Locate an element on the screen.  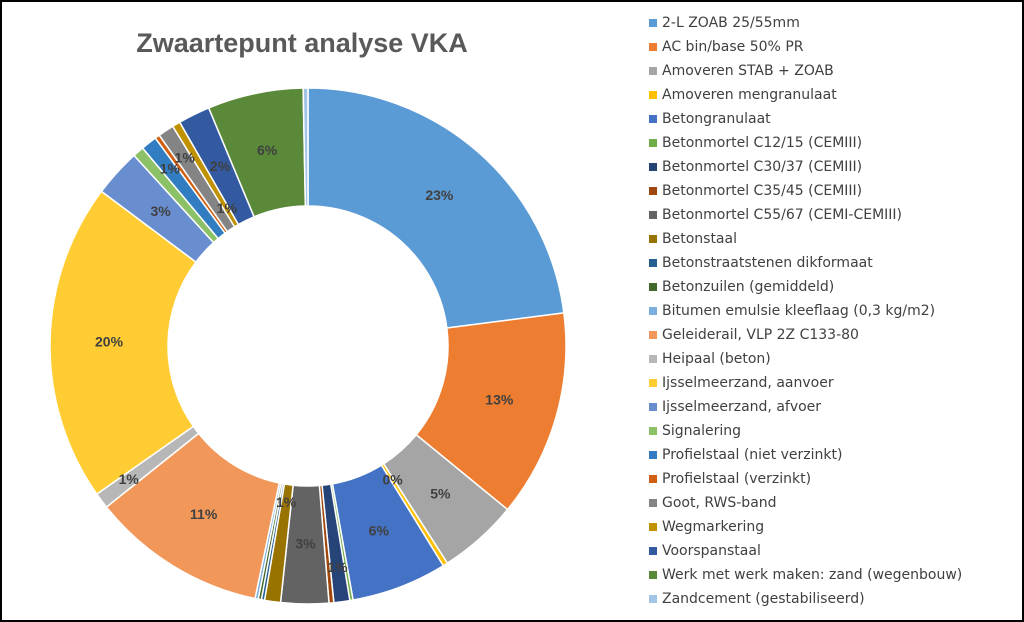
legend-label: Voorspanstaal is located at coordinates (711, 551).